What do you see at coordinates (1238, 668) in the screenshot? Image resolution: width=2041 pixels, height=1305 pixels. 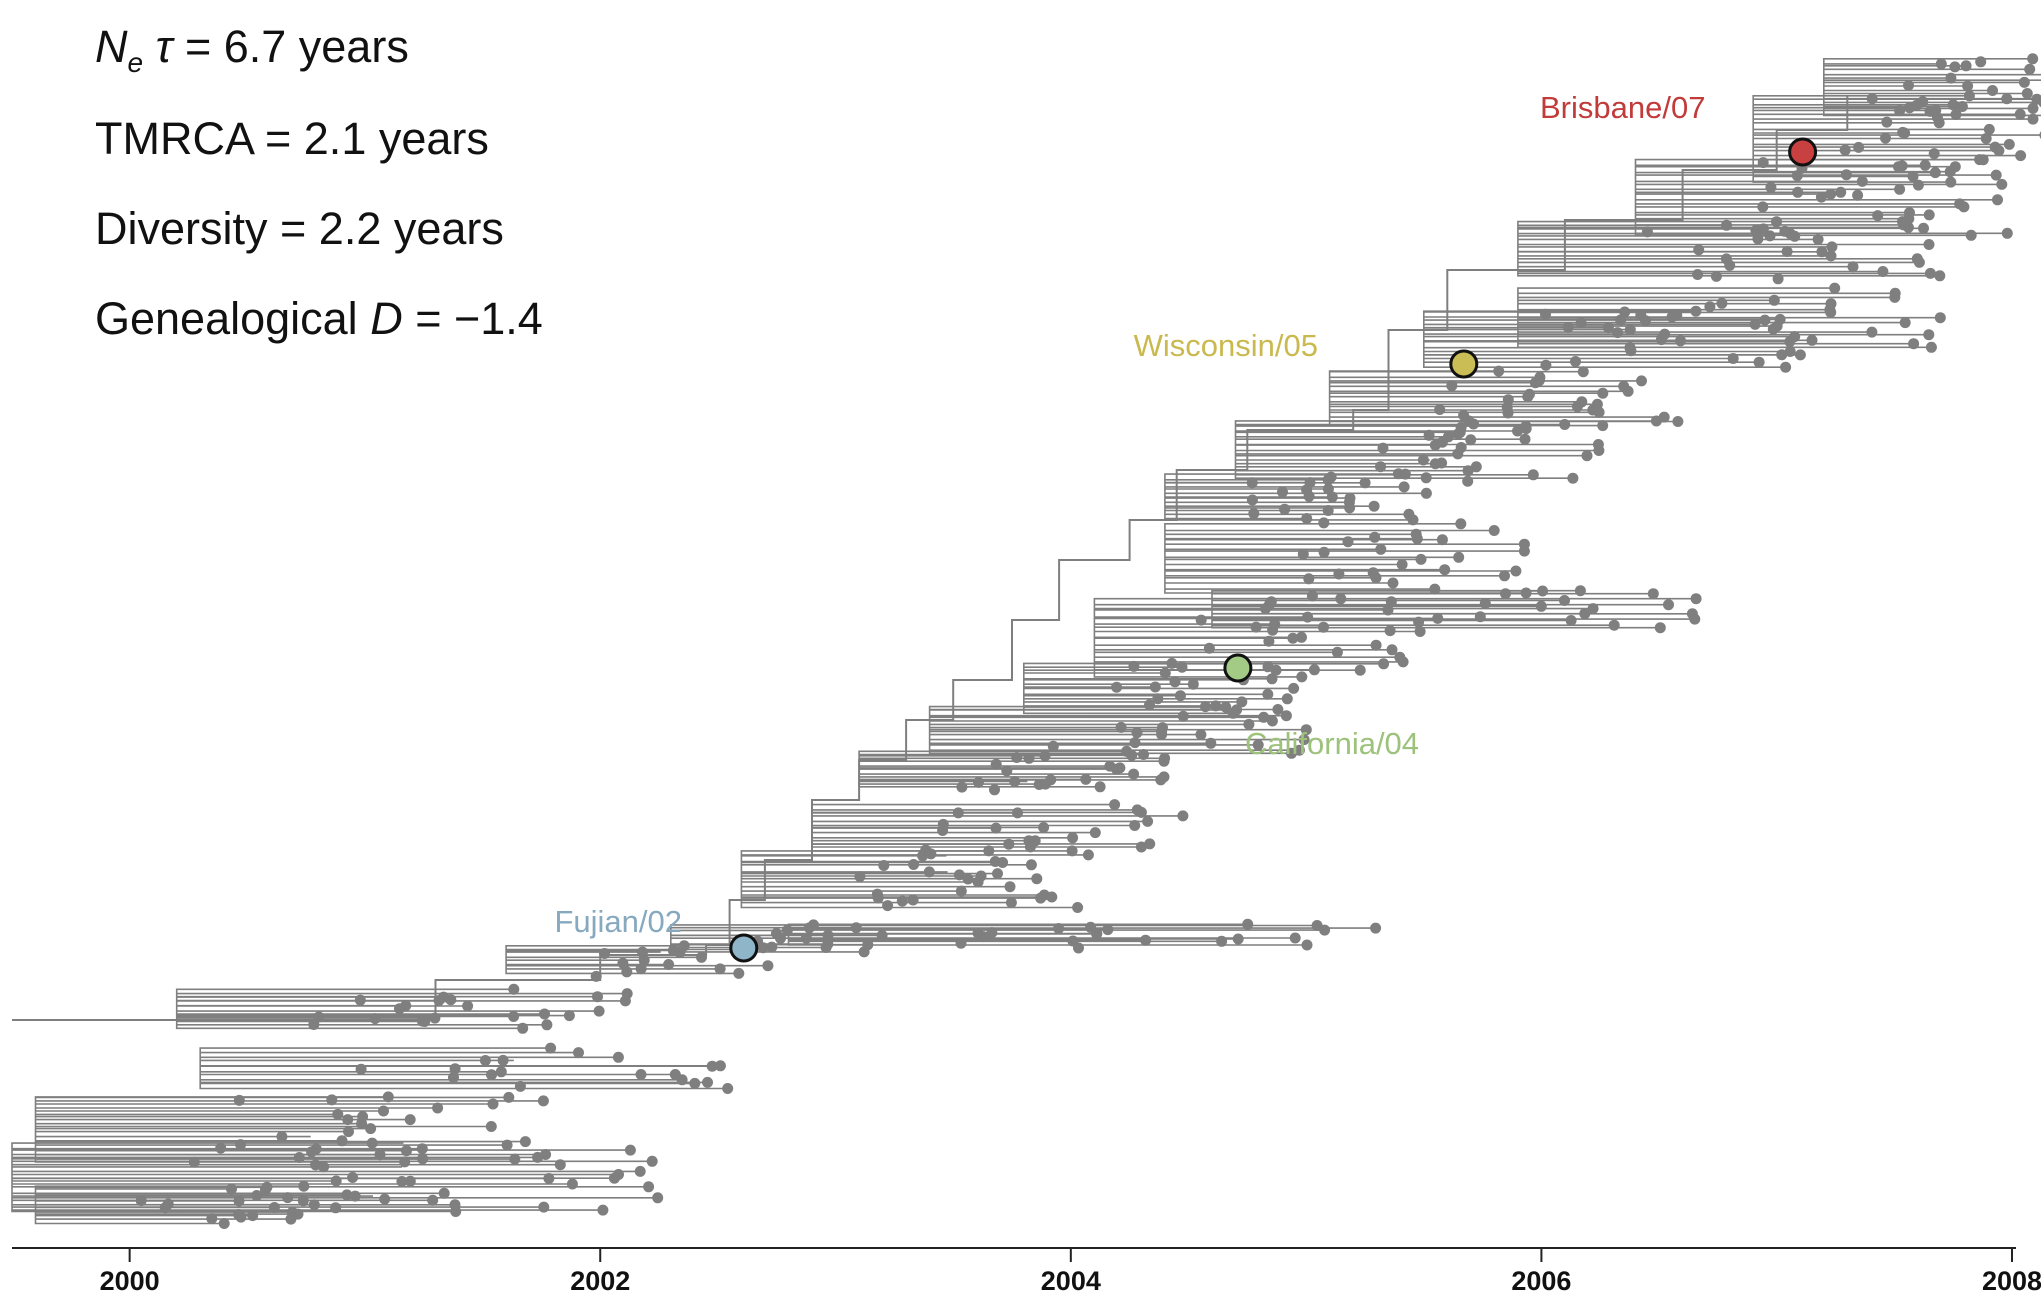 I see `california-04-marker` at bounding box center [1238, 668].